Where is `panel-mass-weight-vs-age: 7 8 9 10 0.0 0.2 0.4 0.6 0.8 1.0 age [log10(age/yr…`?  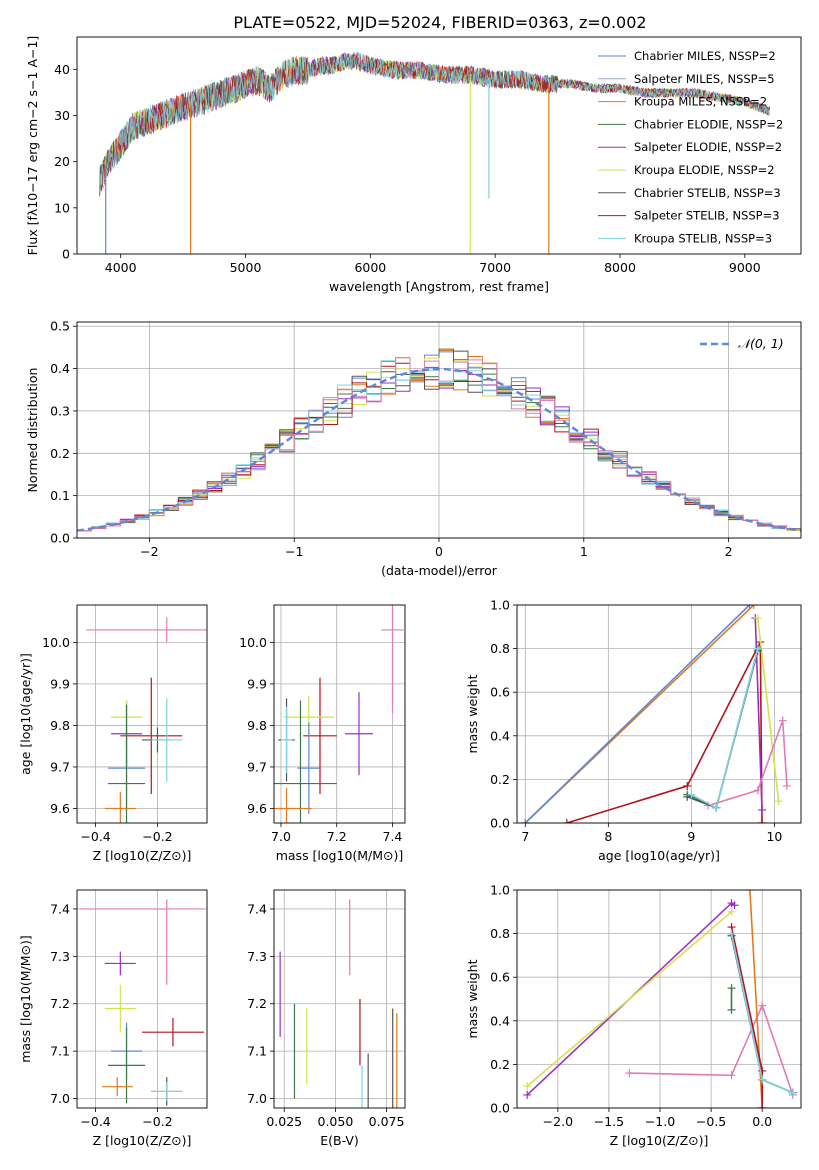 panel-mass-weight-vs-age: 7 8 9 10 0.0 0.2 0.4 0.6 0.8 1.0 age [log10(age/yr… is located at coordinates (633, 730).